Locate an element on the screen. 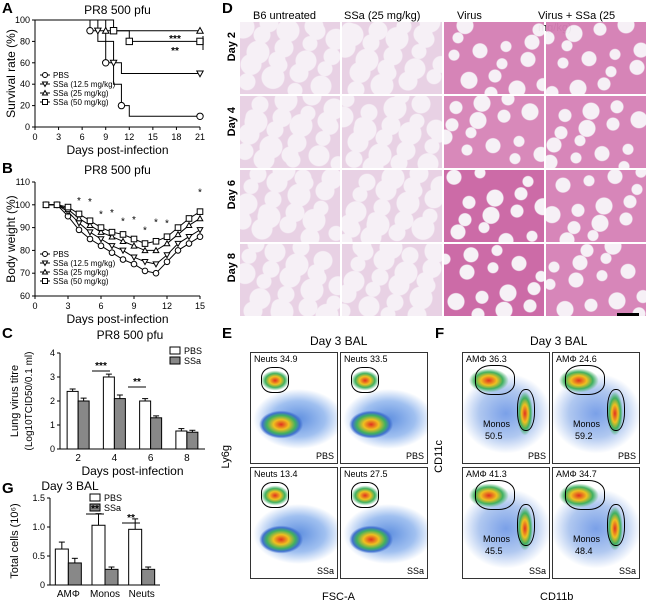 Image resolution: width=650 pixels, height=609 pixels. histology-row-1: Day 2 is located at coordinates (232, 47).